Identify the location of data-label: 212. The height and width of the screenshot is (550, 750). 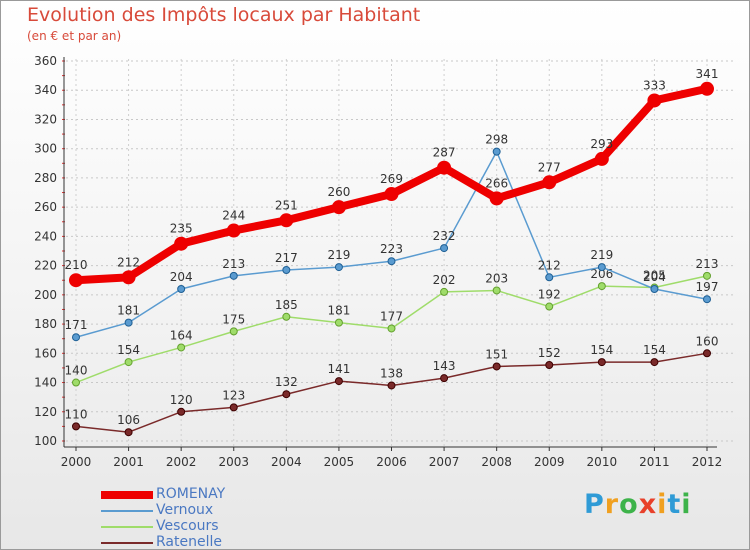
(128, 262).